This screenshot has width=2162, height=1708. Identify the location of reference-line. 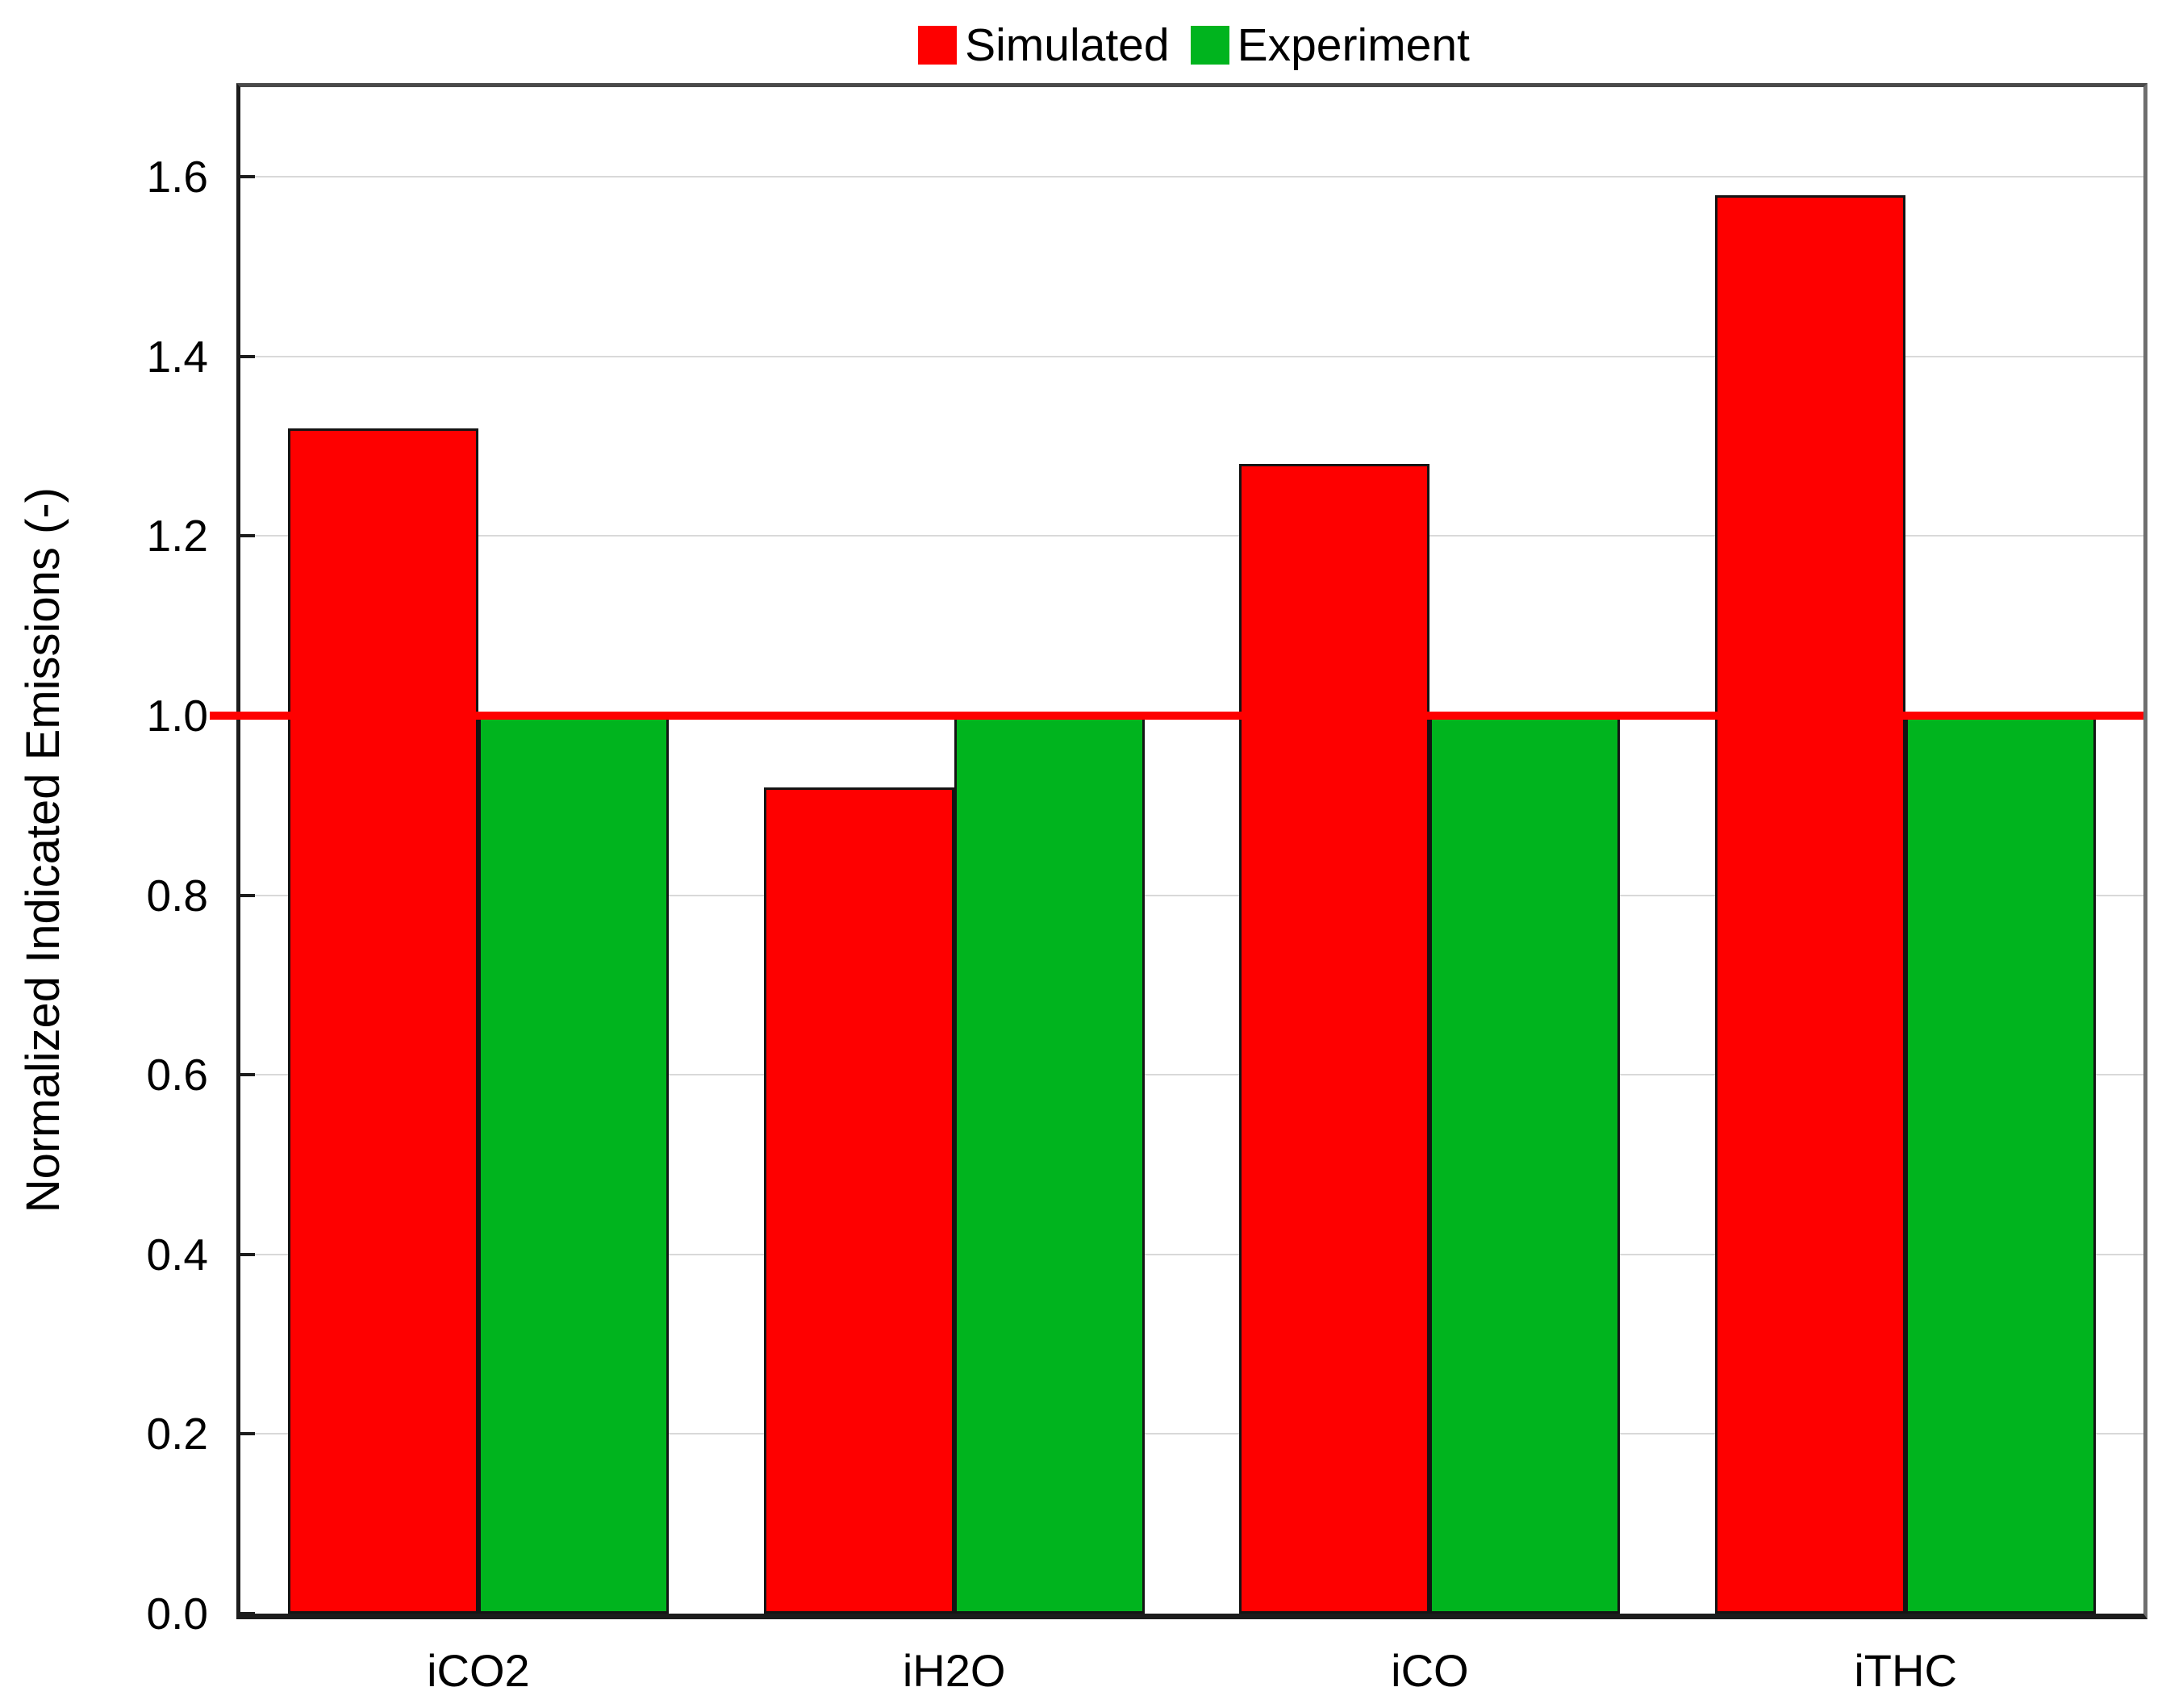
(1176, 716).